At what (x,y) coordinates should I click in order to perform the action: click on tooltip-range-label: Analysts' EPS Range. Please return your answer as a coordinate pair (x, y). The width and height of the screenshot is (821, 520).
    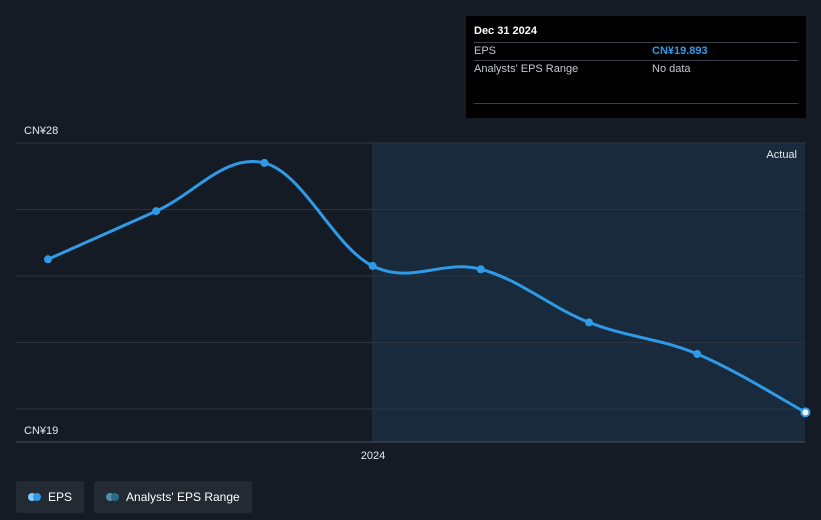
    Looking at the image, I should click on (526, 69).